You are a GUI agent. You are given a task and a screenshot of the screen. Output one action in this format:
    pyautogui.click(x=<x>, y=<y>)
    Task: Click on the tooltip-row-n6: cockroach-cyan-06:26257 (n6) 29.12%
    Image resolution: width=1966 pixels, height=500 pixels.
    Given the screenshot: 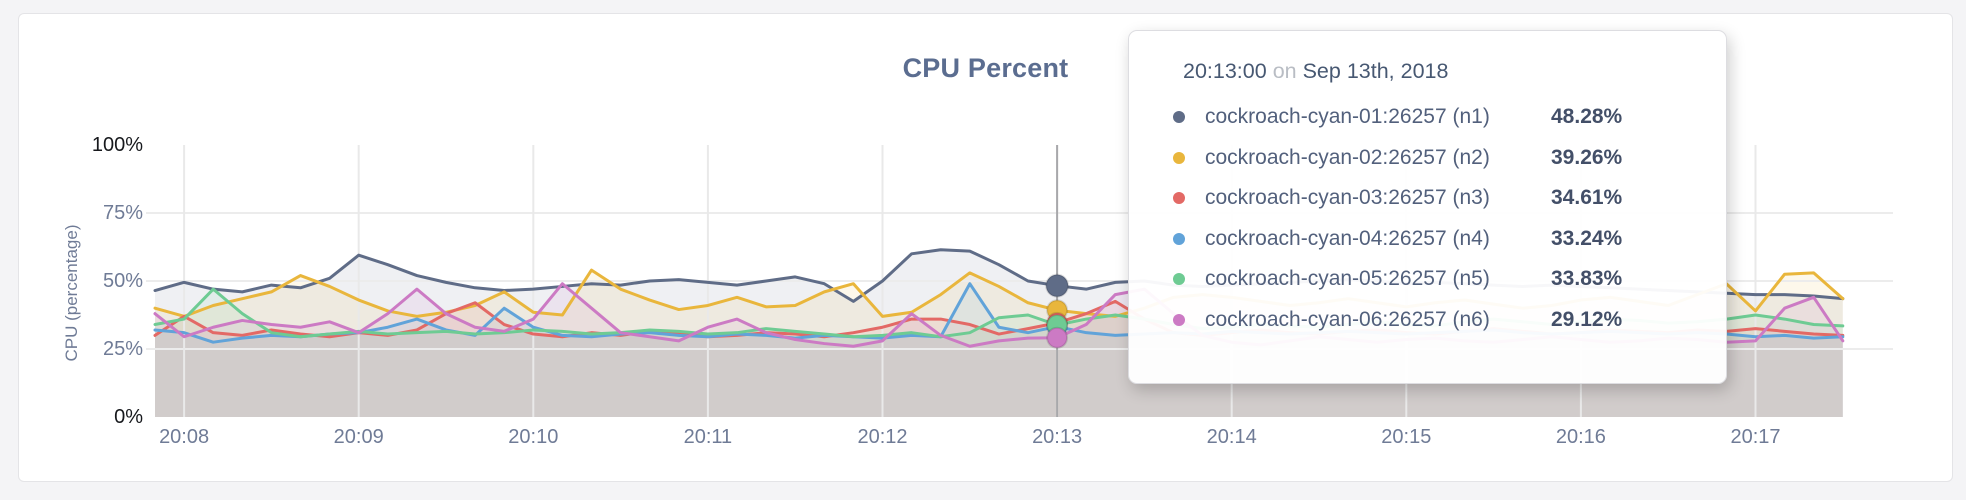 What is the action you would take?
    pyautogui.click(x=1434, y=320)
    